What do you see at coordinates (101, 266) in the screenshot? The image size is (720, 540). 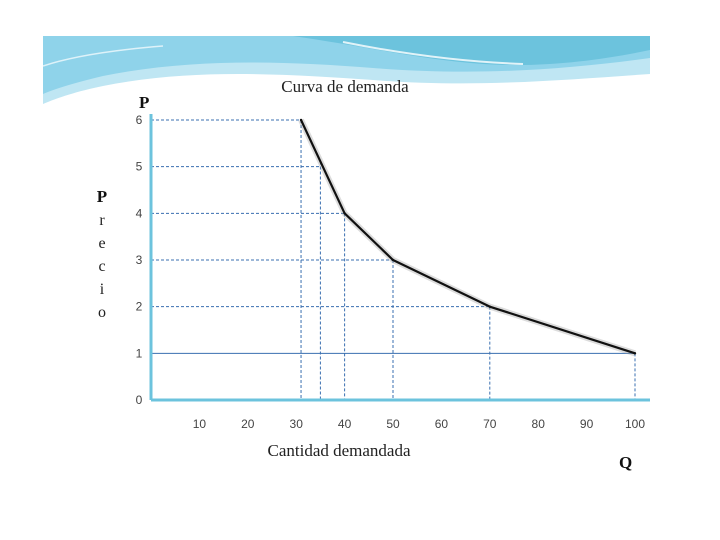 I see `y-axis-label-letter: c` at bounding box center [101, 266].